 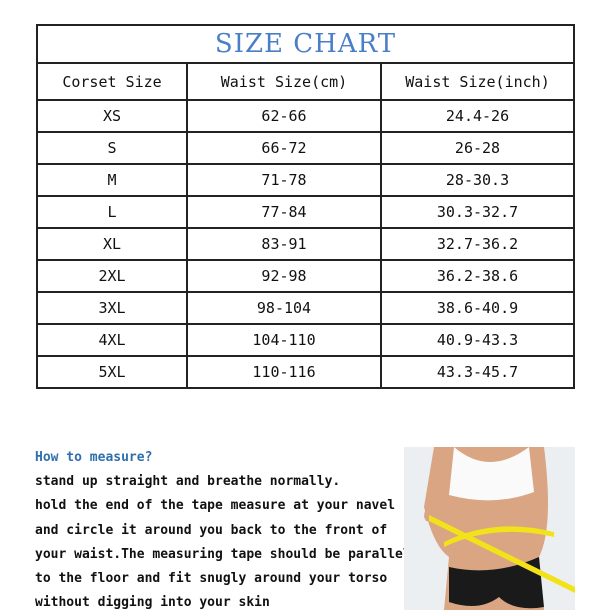 What do you see at coordinates (477, 180) in the screenshot?
I see `cell-waist-inch: 28-30.3` at bounding box center [477, 180].